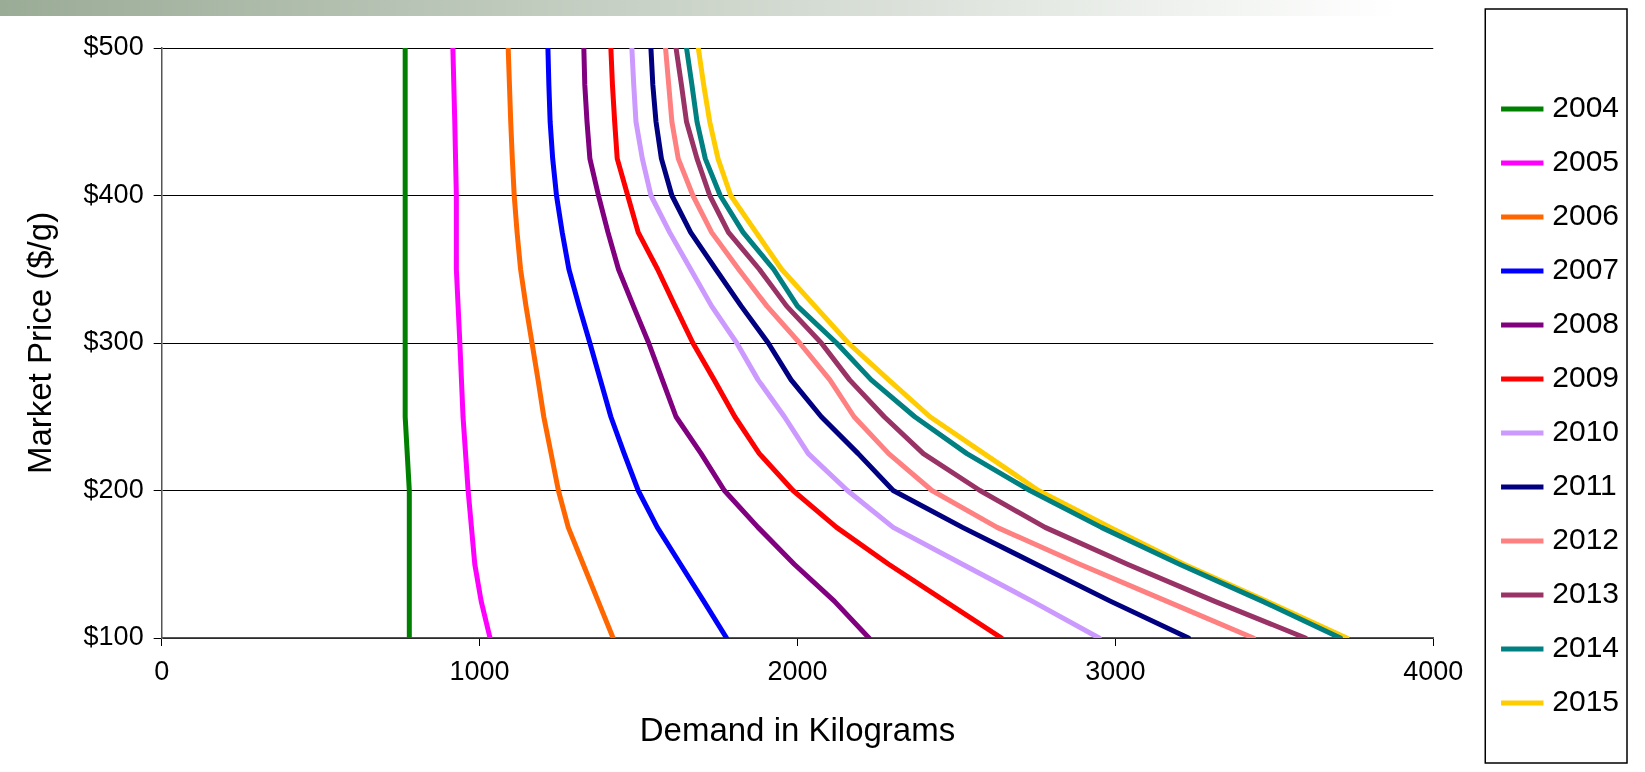 The width and height of the screenshot is (1645, 772). Describe the element at coordinates (797, 730) in the screenshot. I see `x-axis-title: Demand in Kilograms` at that location.